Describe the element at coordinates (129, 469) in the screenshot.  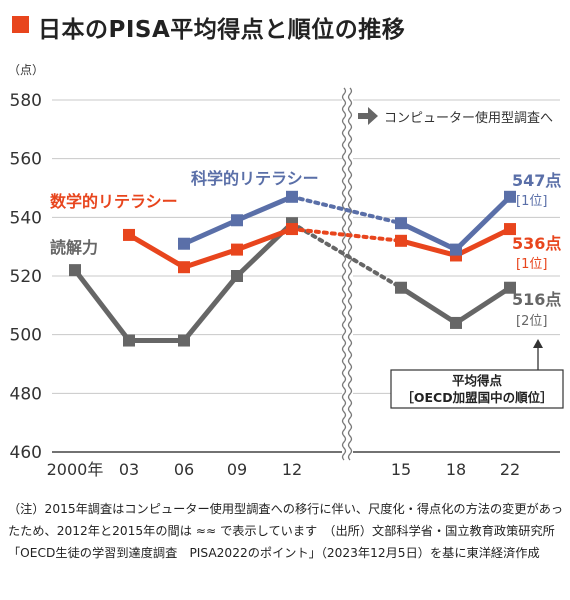
I see `x-tick-label: 03` at that location.